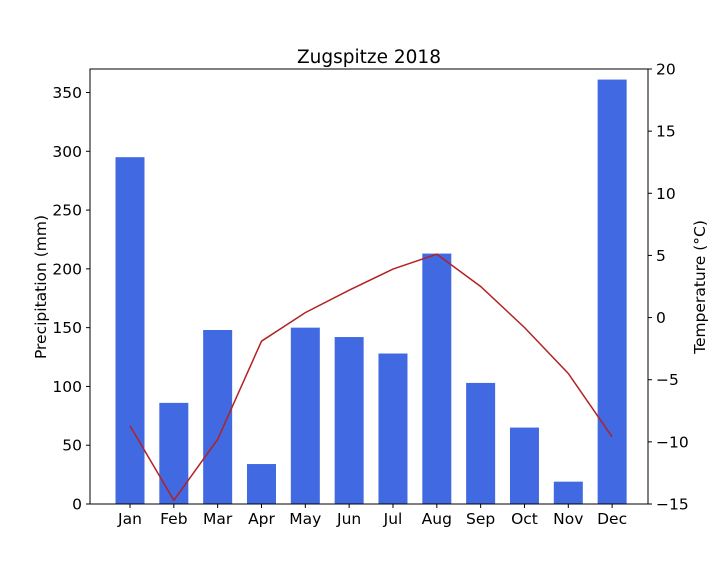 This screenshot has height=576, width=720. What do you see at coordinates (524, 519) in the screenshot?
I see `x-tick-label: Oct` at bounding box center [524, 519].